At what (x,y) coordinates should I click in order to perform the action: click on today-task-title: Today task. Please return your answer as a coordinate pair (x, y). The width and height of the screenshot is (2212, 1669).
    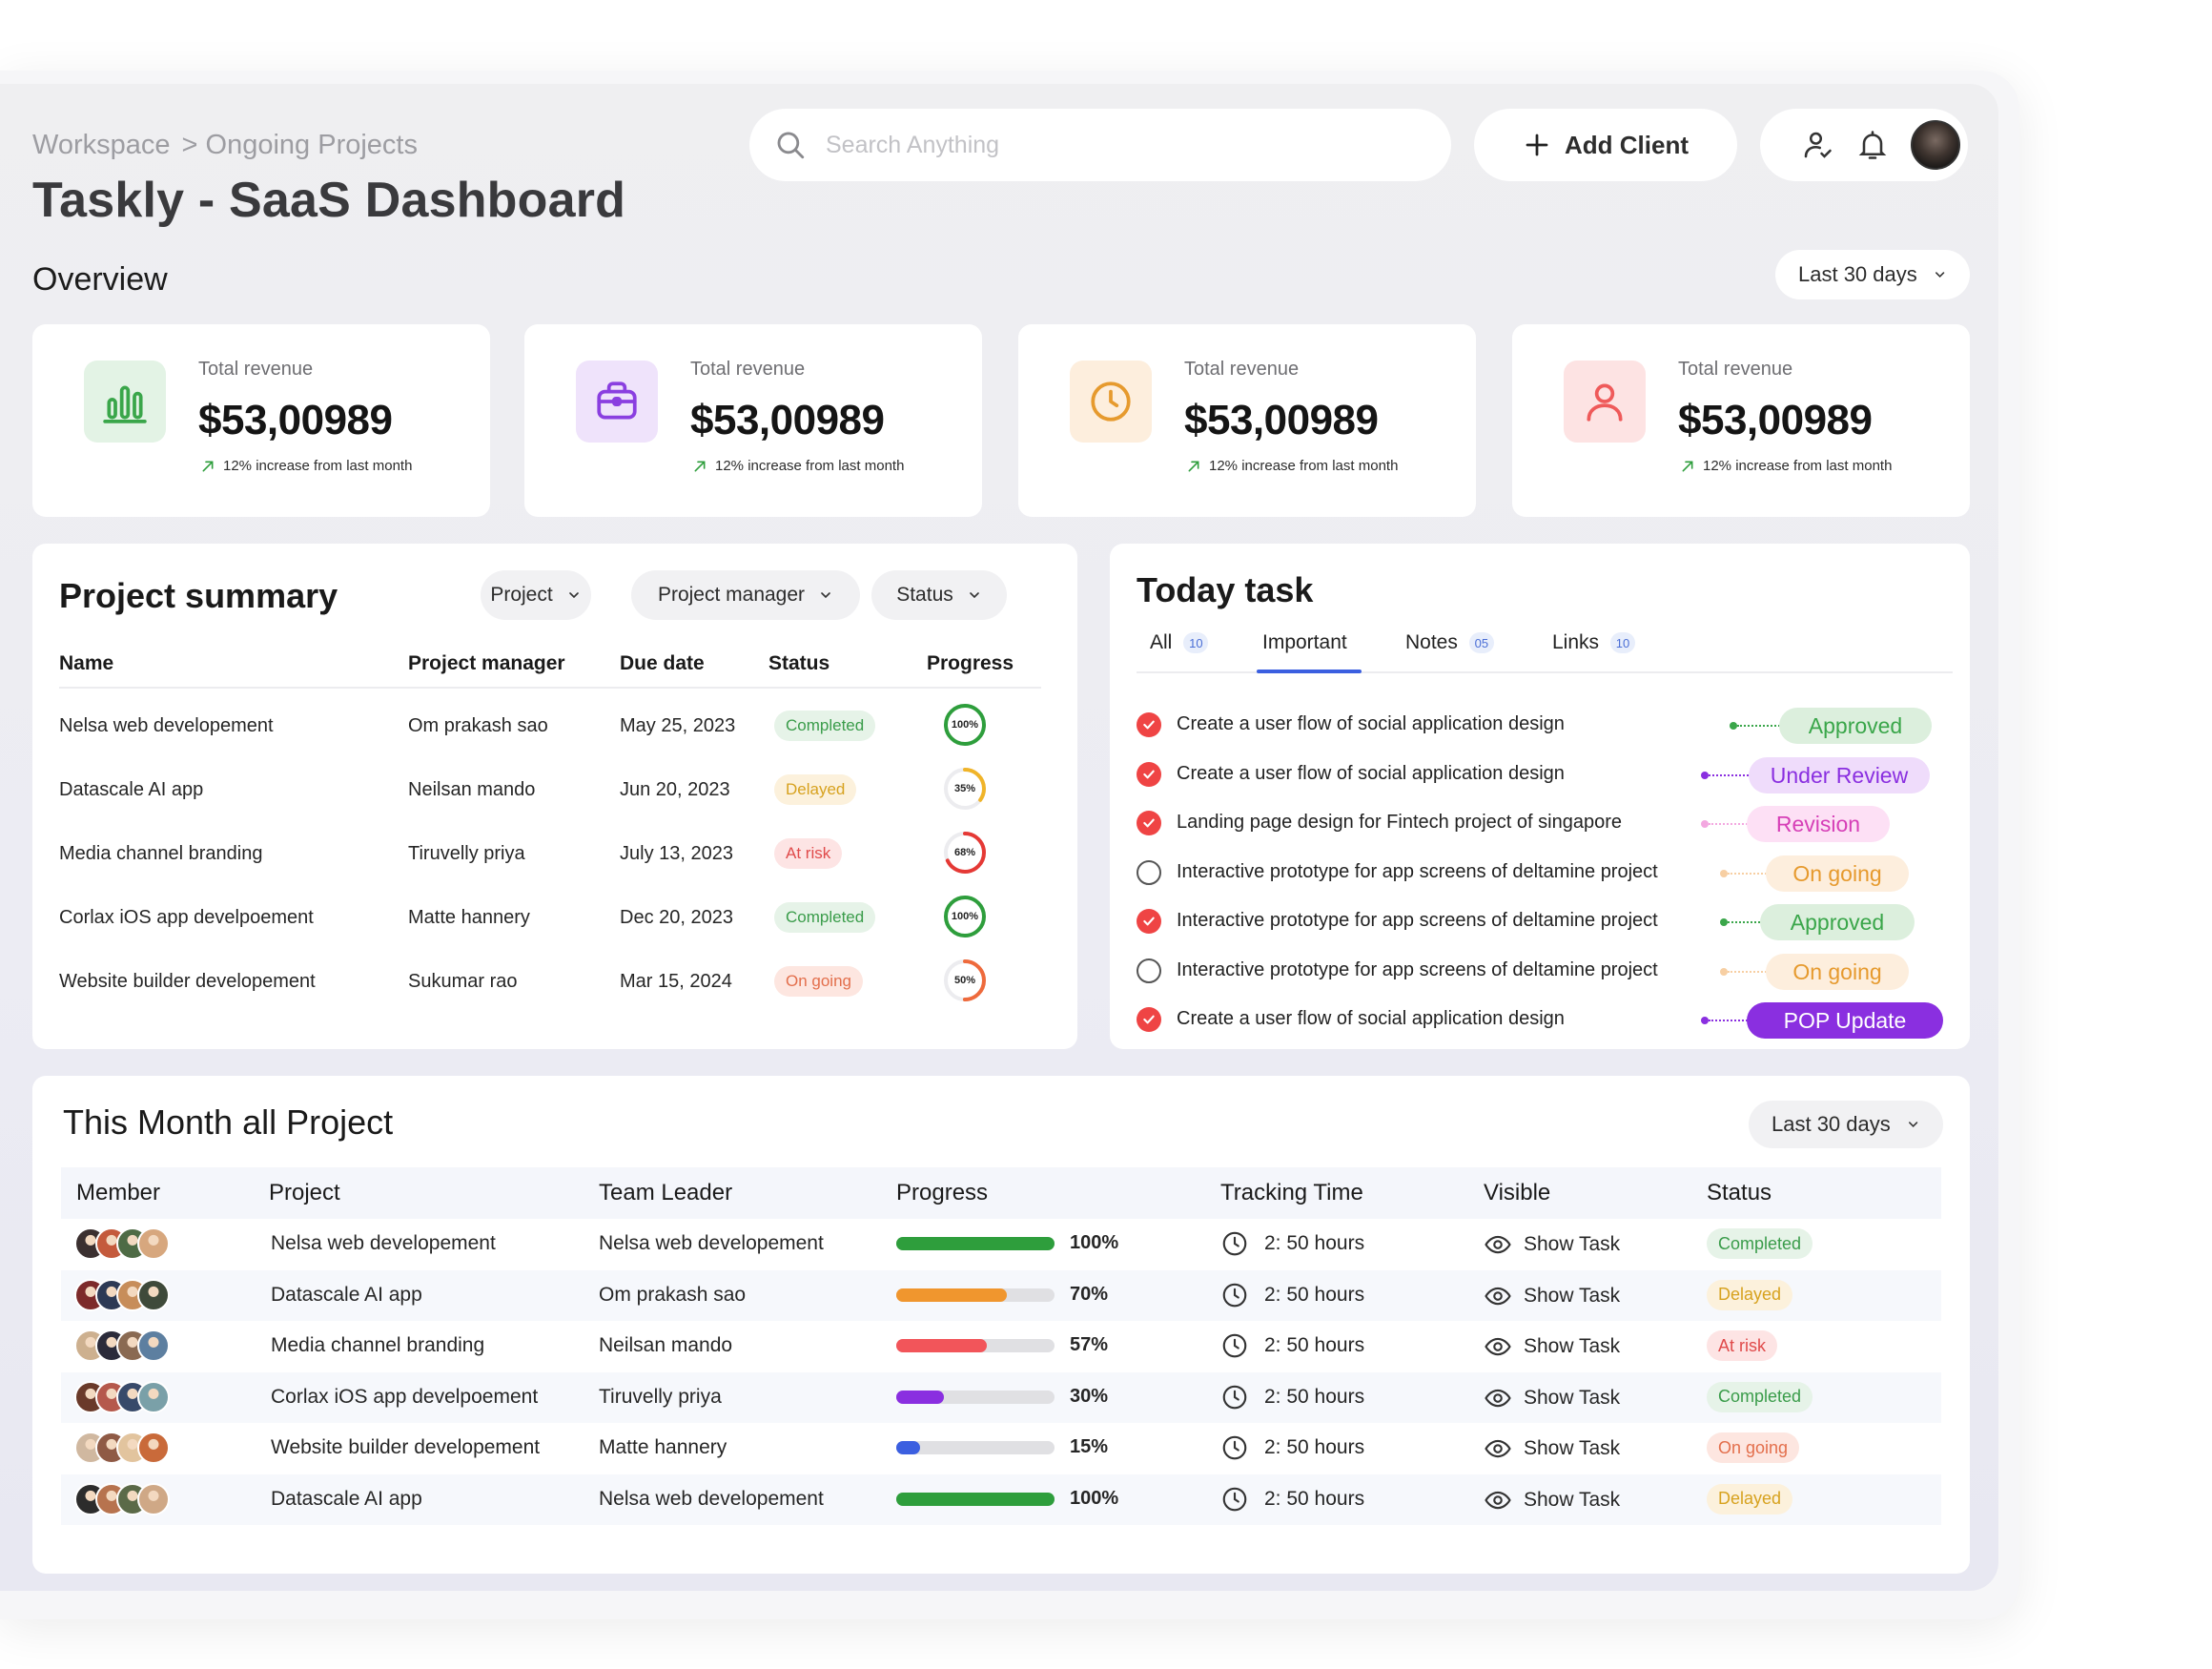
    Looking at the image, I should click on (1225, 589).